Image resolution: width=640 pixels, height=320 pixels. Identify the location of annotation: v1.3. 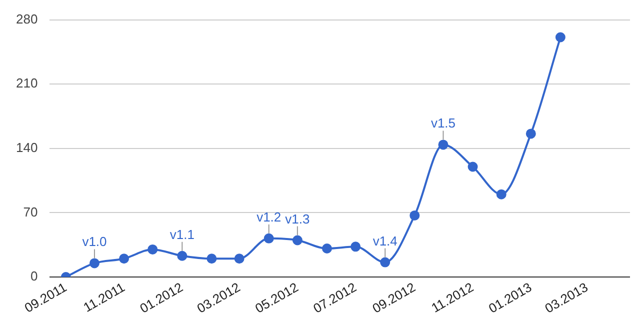
(297, 218).